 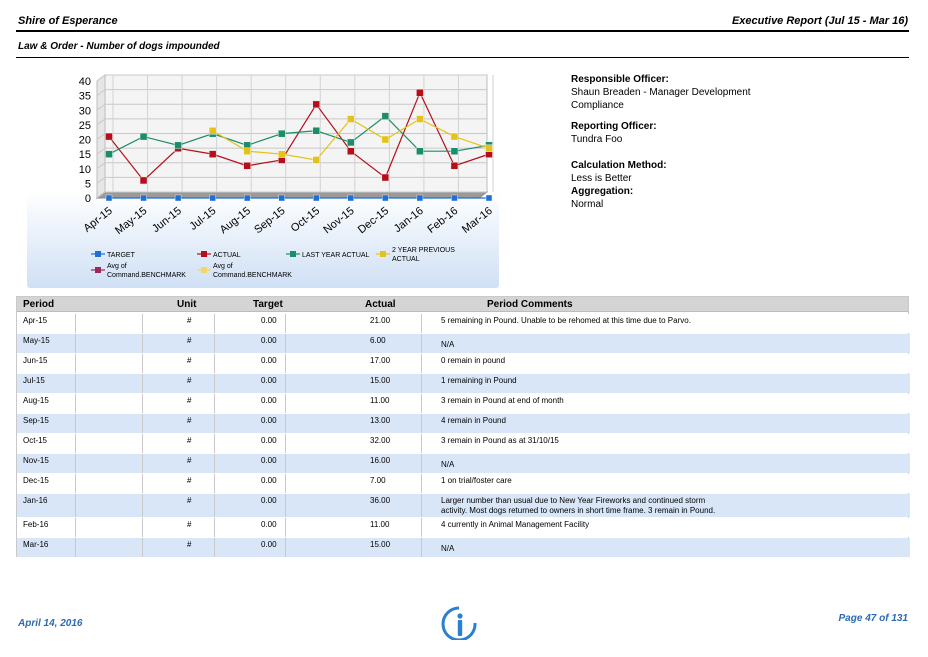 What do you see at coordinates (819, 21) in the screenshot?
I see `report-title: Executive Report (Jul 15 - Mar 16)` at bounding box center [819, 21].